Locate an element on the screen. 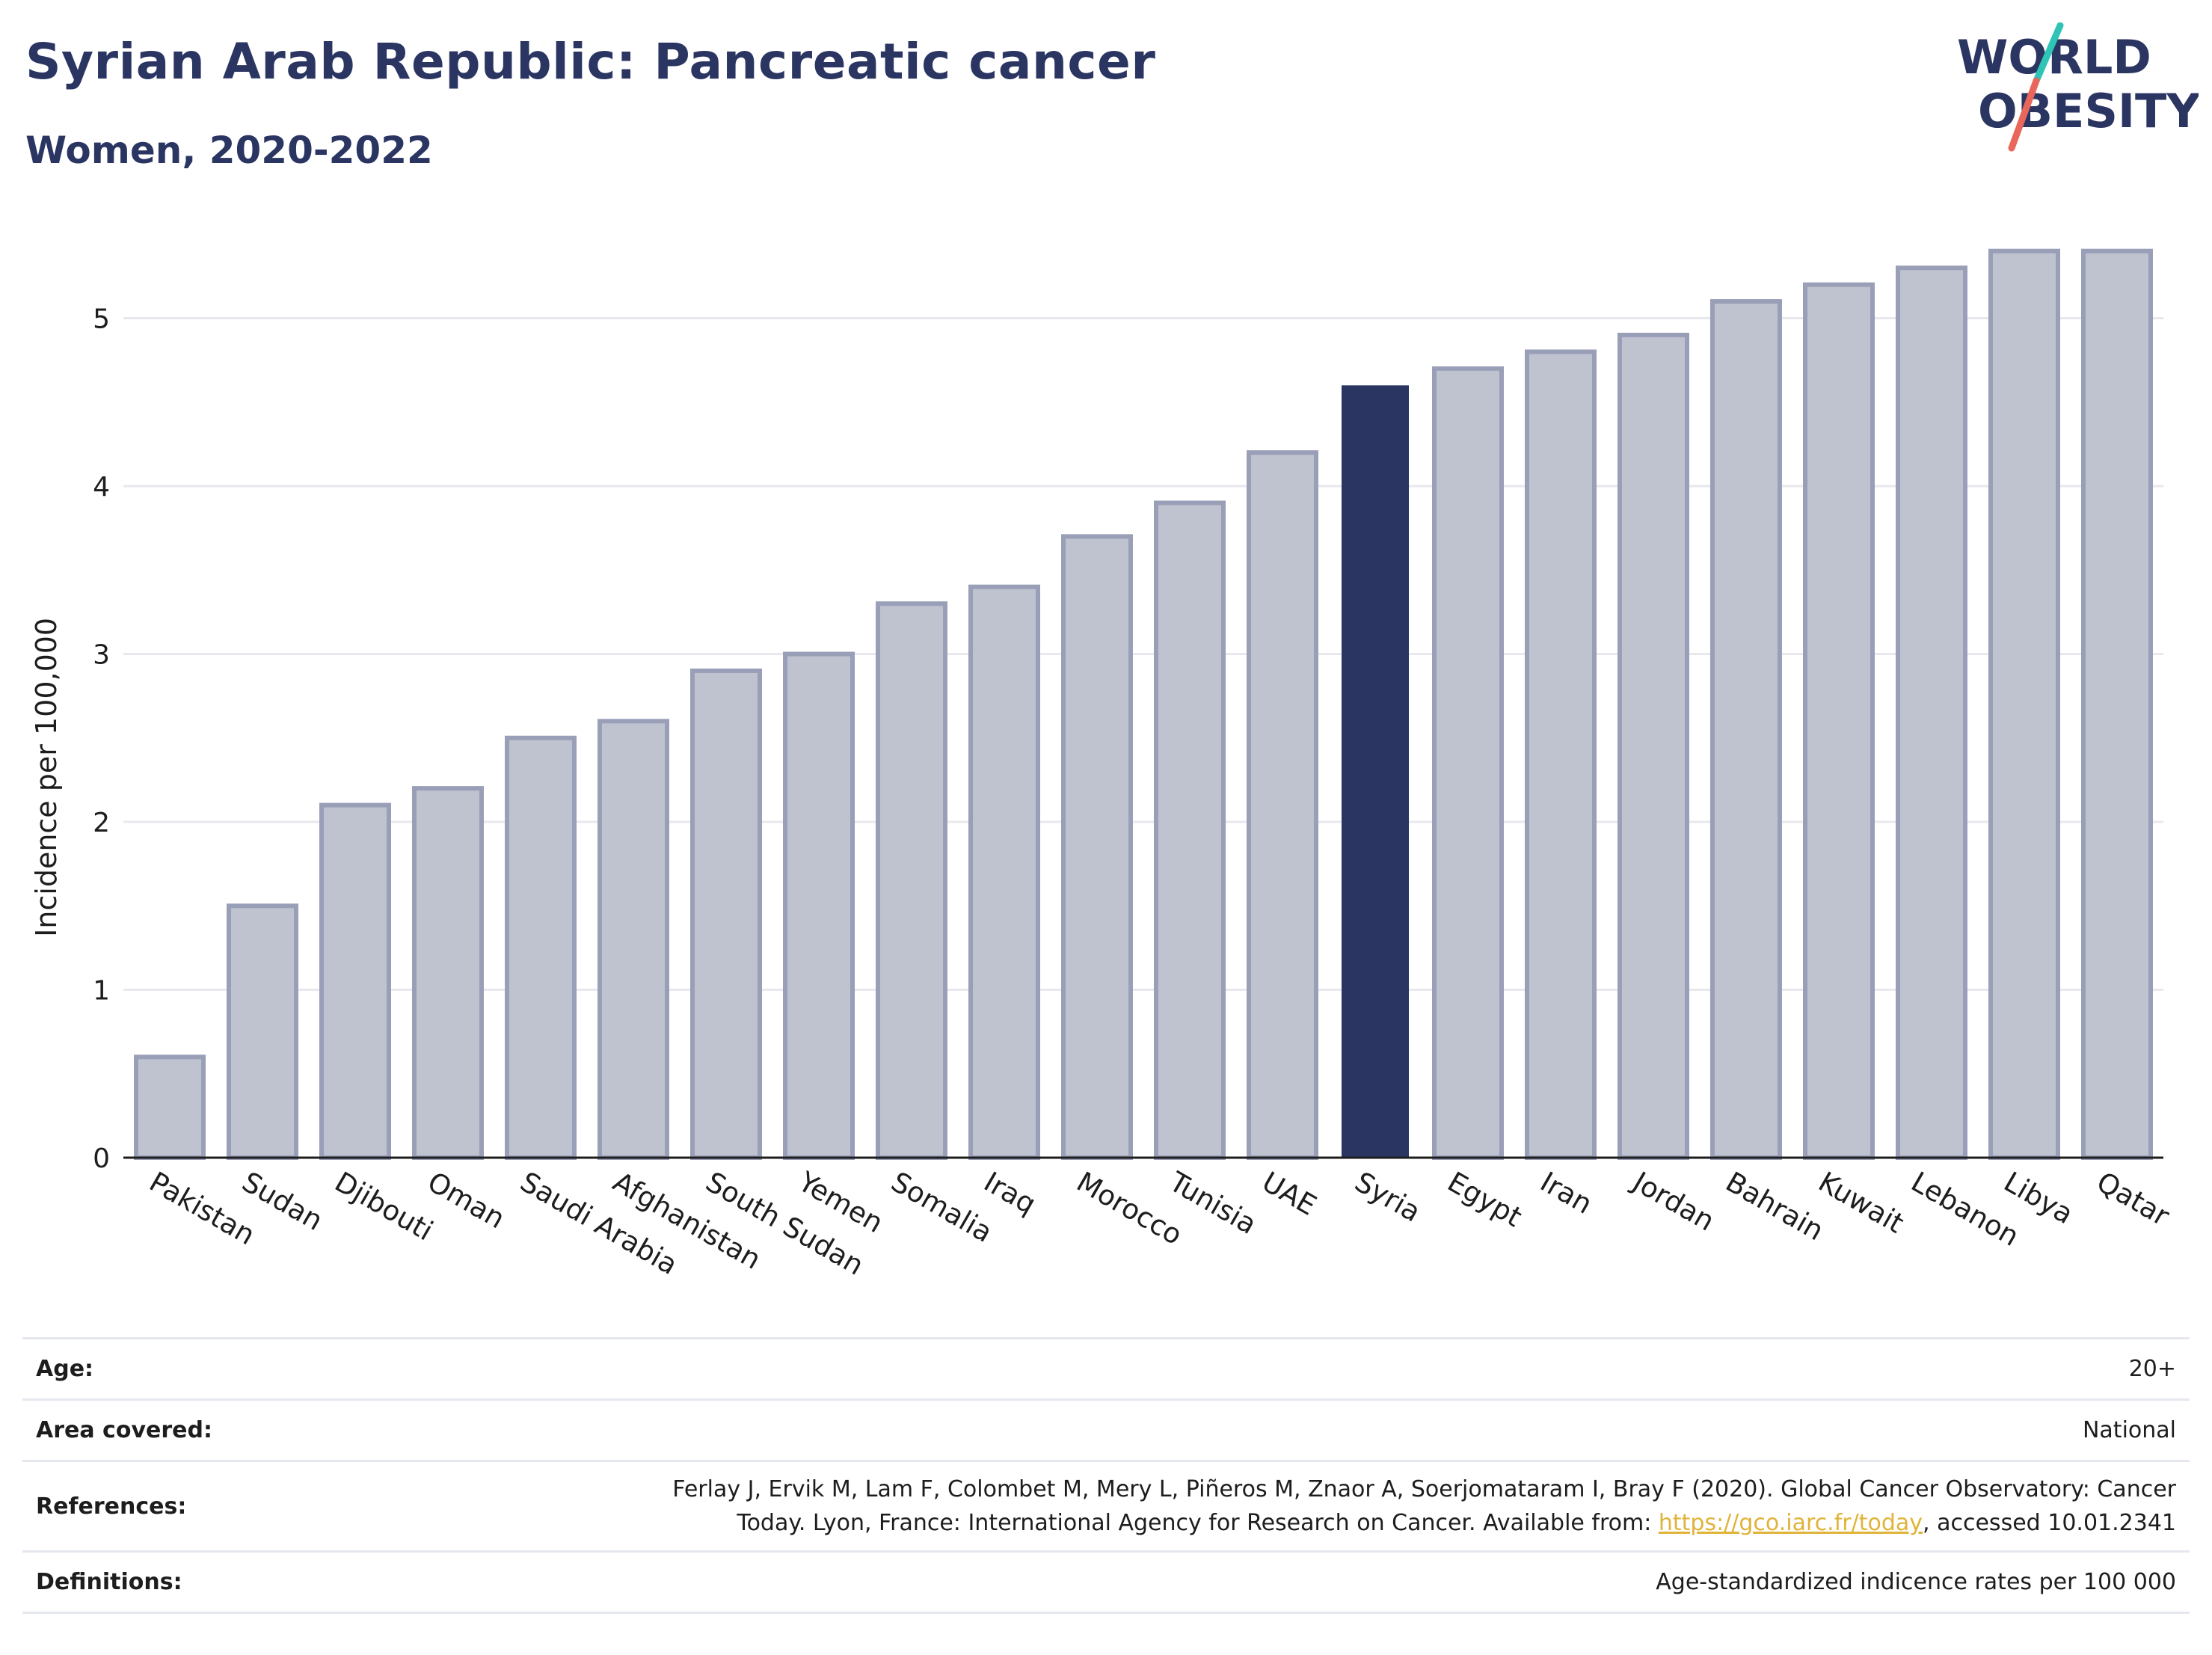  x-tick-label: Saudi Arabia is located at coordinates (599, 1224).